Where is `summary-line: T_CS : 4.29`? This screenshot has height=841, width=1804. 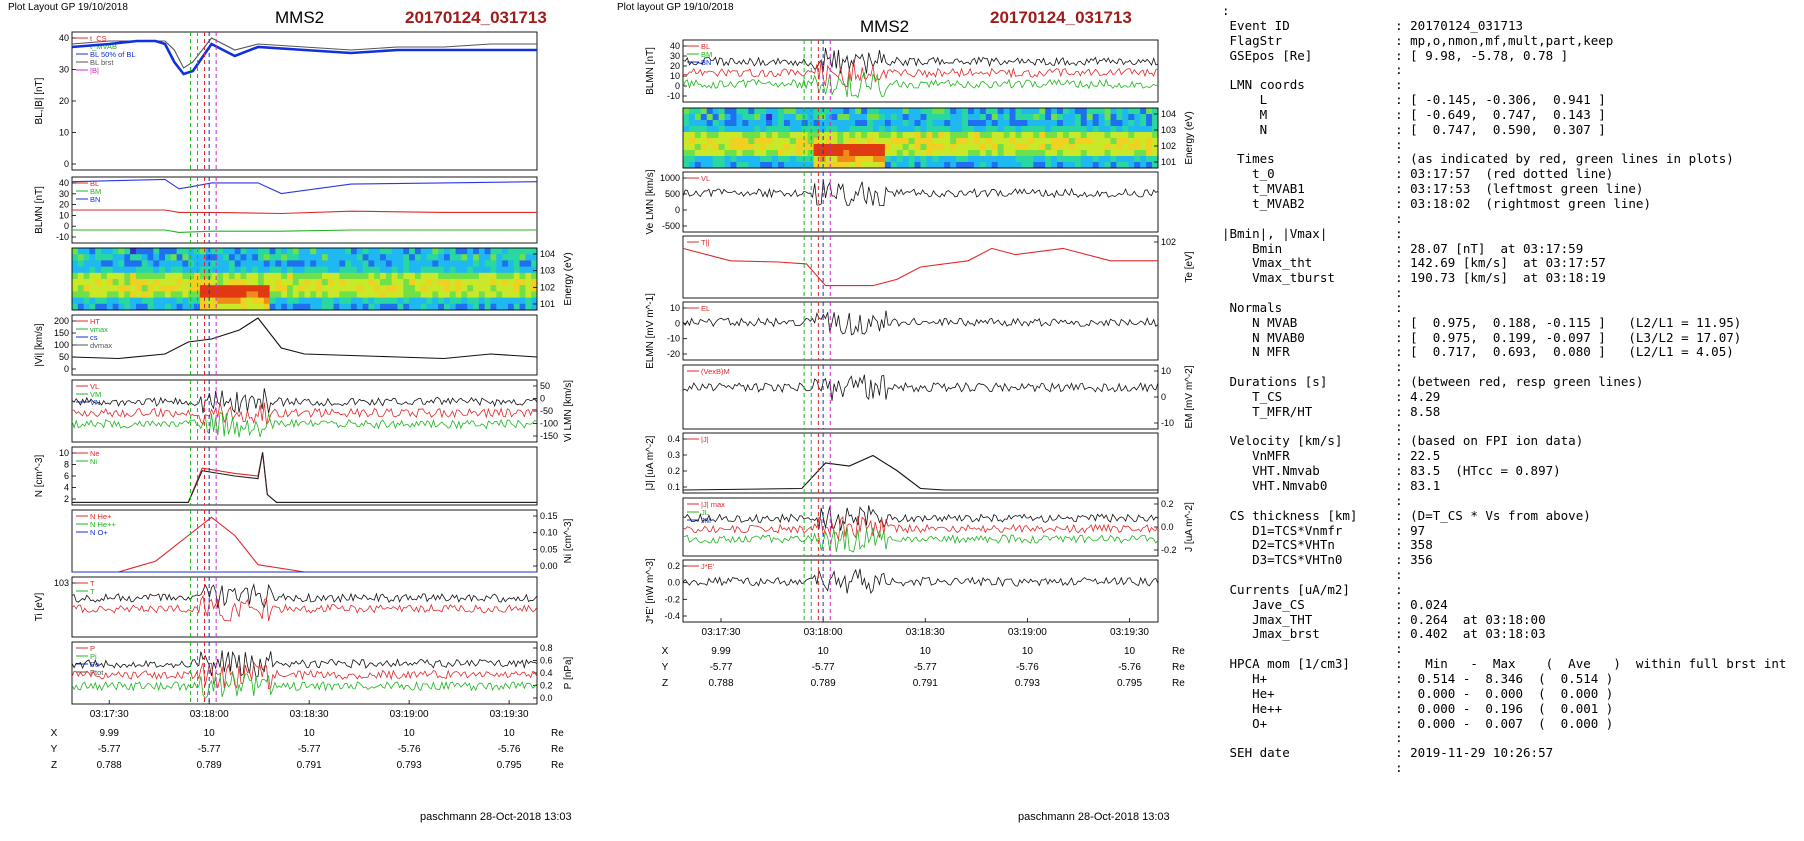 summary-line: T_CS : 4.29 is located at coordinates (1512, 397).